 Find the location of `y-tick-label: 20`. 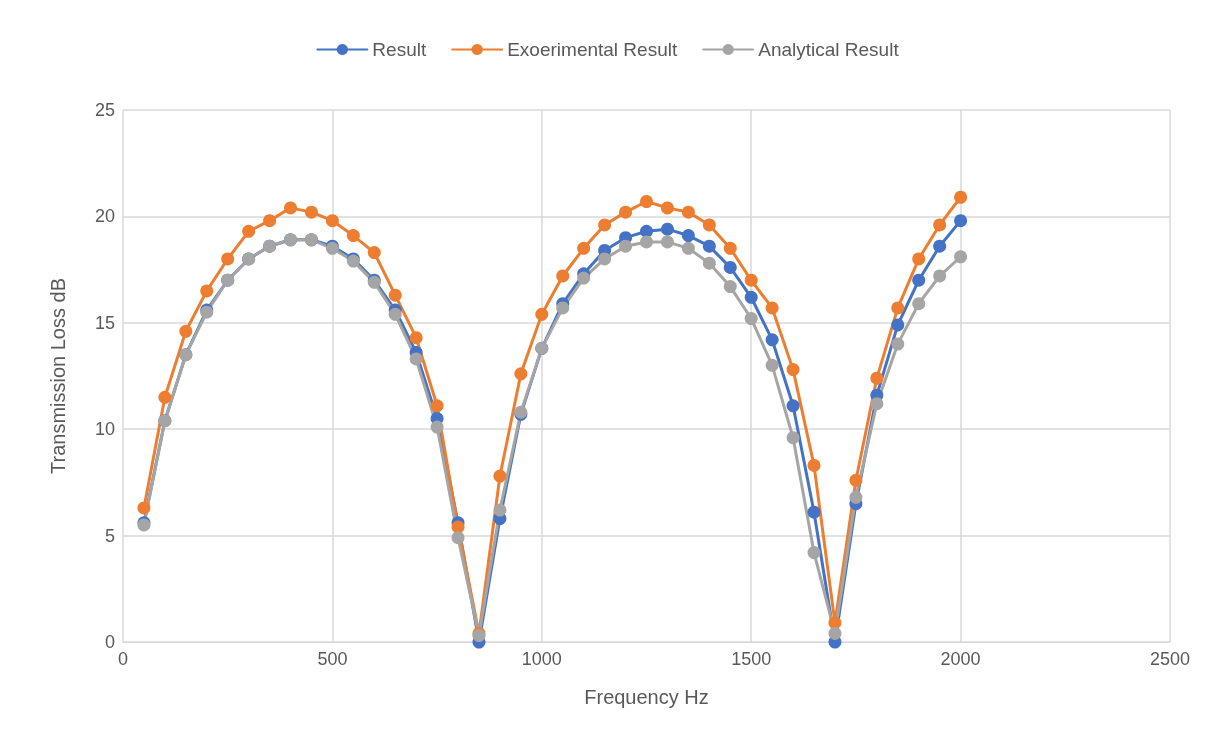

y-tick-label: 20 is located at coordinates (104, 216).